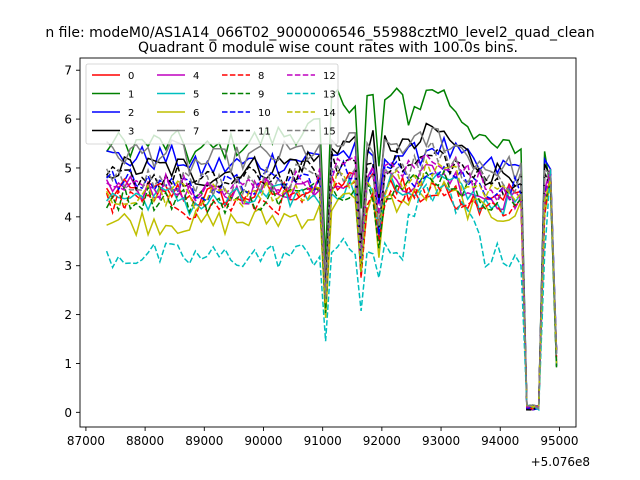 Image resolution: width=640 pixels, height=480 pixels. I want to click on legend-label-2: 2, so click(131, 113).